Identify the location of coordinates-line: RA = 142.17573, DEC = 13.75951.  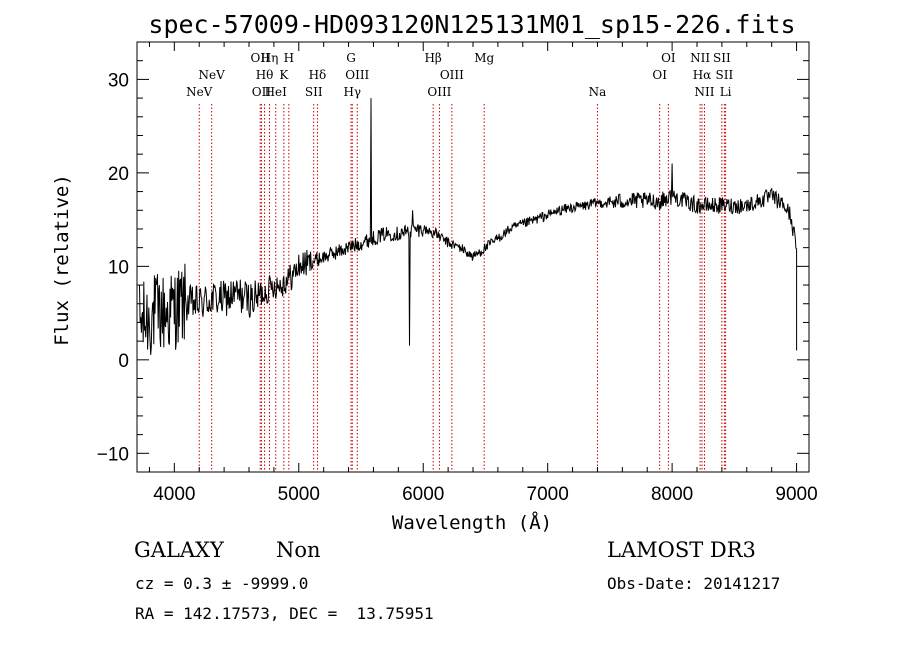
(284, 613).